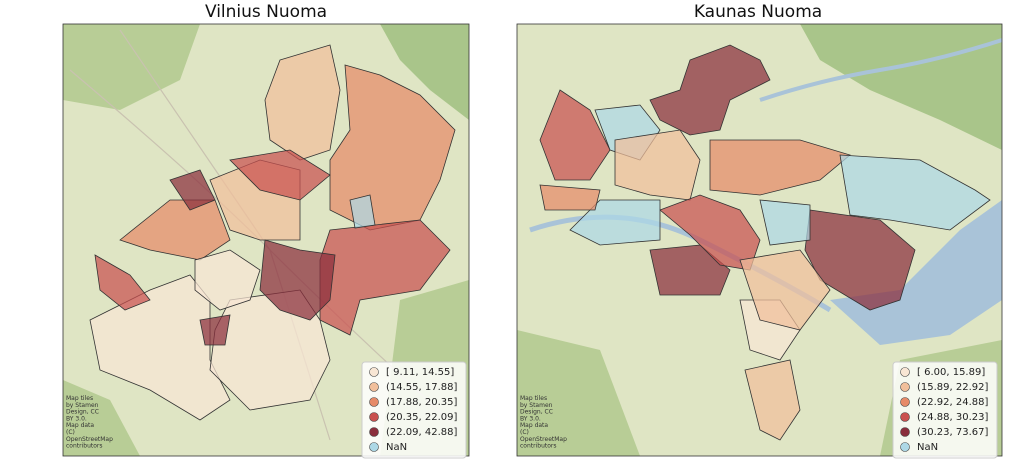 The image size is (1024, 466). Describe the element at coordinates (953, 402) in the screenshot. I see `legend-label: (22.92, 24.88]` at that location.